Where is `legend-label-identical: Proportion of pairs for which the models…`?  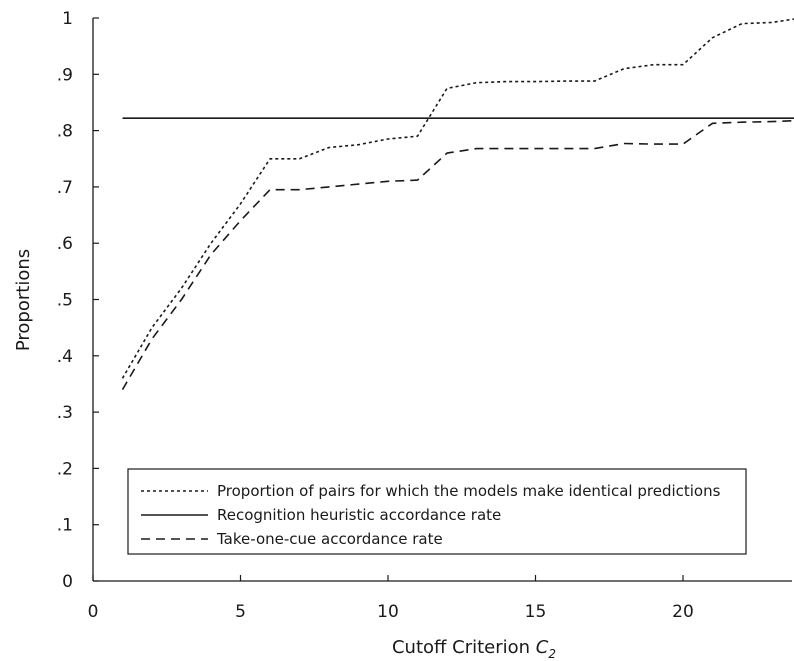 legend-label-identical: Proportion of pairs for which the models… is located at coordinates (469, 491).